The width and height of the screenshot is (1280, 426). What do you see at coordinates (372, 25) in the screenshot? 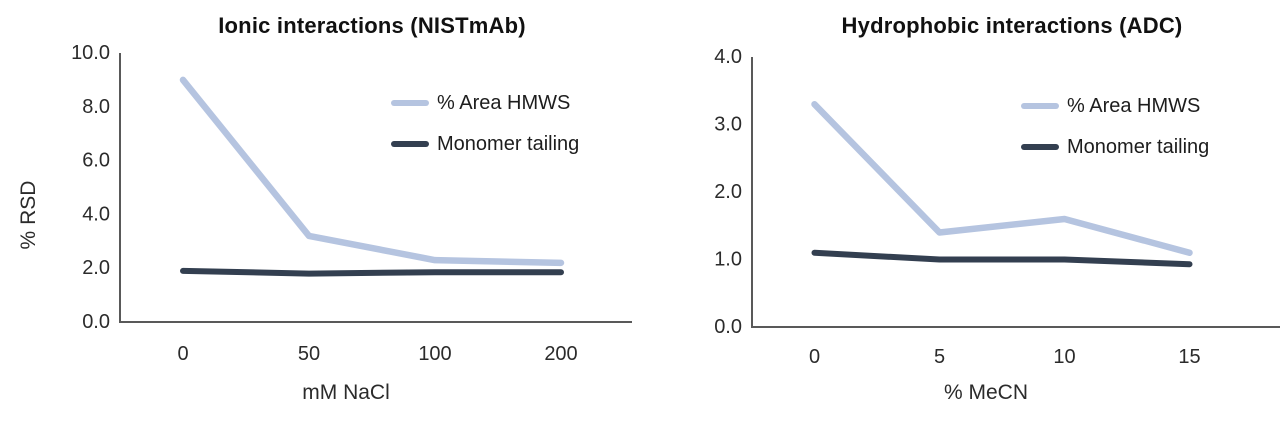
I see `chart-title: Ionic interactions (NISTmAb)` at bounding box center [372, 25].